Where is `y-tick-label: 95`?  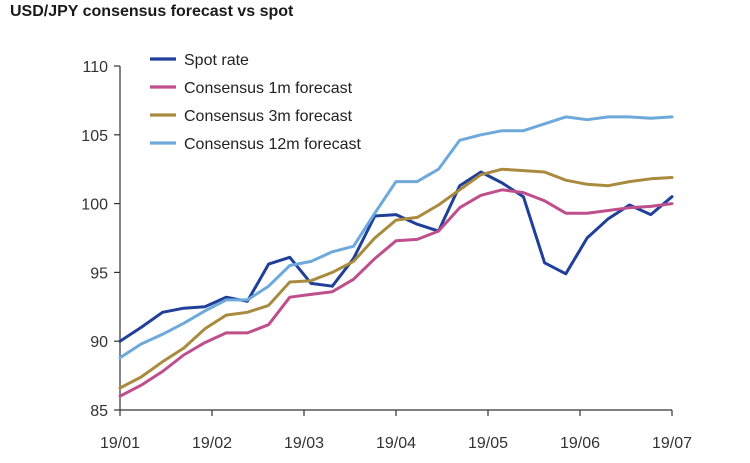 y-tick-label: 95 is located at coordinates (99, 273).